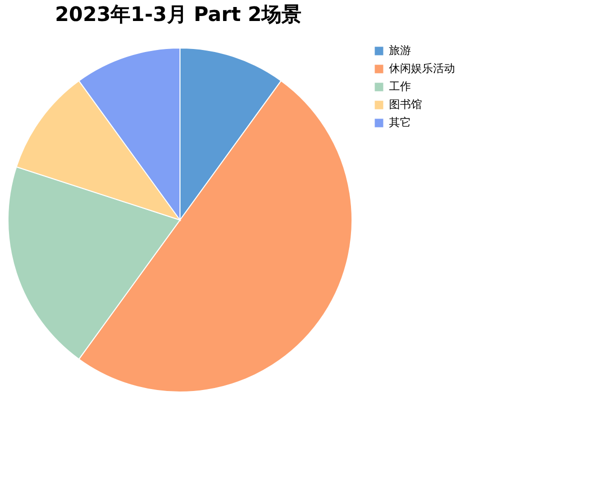 Image resolution: width=600 pixels, height=480 pixels. What do you see at coordinates (400, 86) in the screenshot?
I see `legend-label: 工作` at bounding box center [400, 86].